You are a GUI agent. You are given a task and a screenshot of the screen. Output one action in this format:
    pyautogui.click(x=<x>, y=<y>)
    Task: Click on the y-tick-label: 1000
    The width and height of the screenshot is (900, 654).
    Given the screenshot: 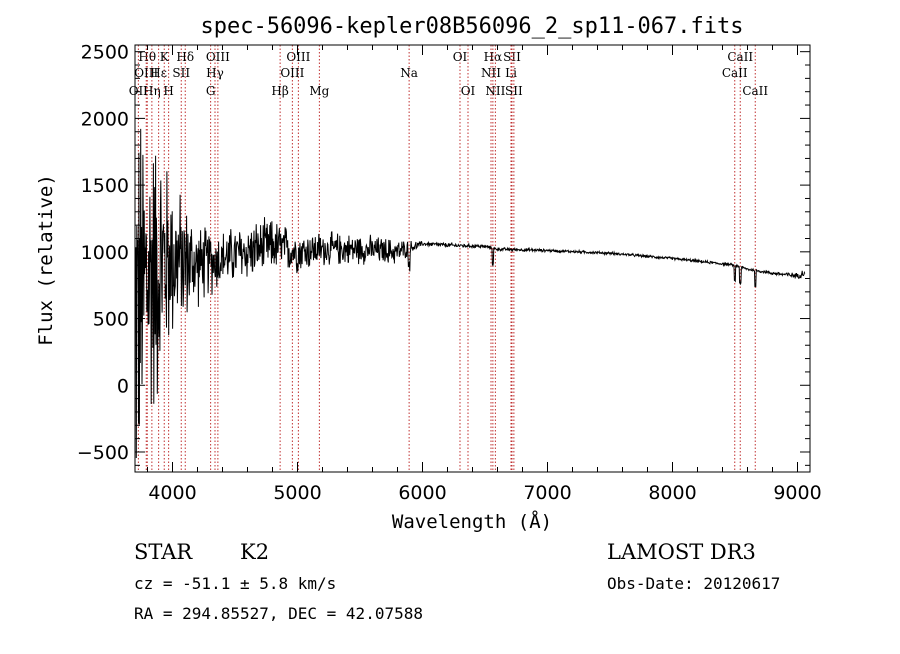 What is the action you would take?
    pyautogui.click(x=105, y=253)
    